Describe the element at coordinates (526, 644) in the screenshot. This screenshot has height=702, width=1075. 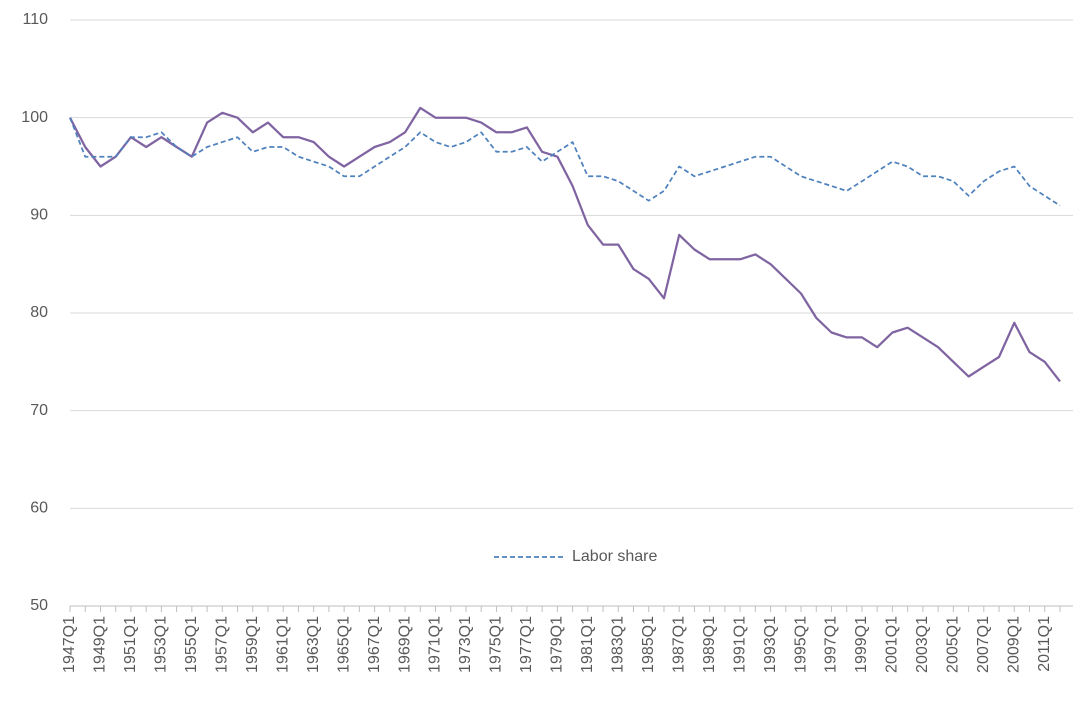
I see `x-tick-label: 1977Q1` at that location.